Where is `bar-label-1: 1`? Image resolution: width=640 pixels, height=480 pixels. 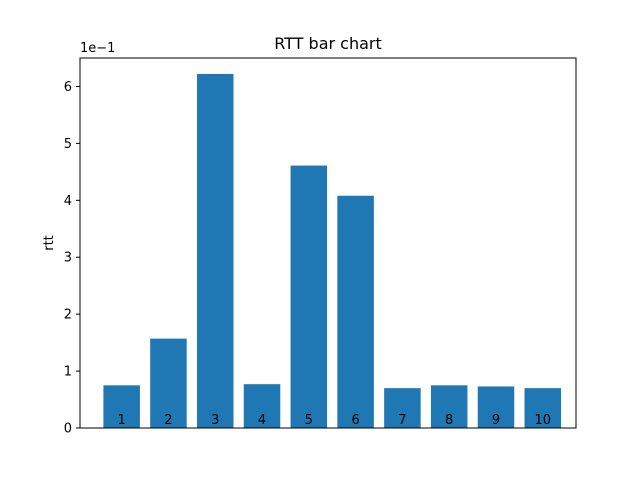
bar-label-1: 1 is located at coordinates (122, 420).